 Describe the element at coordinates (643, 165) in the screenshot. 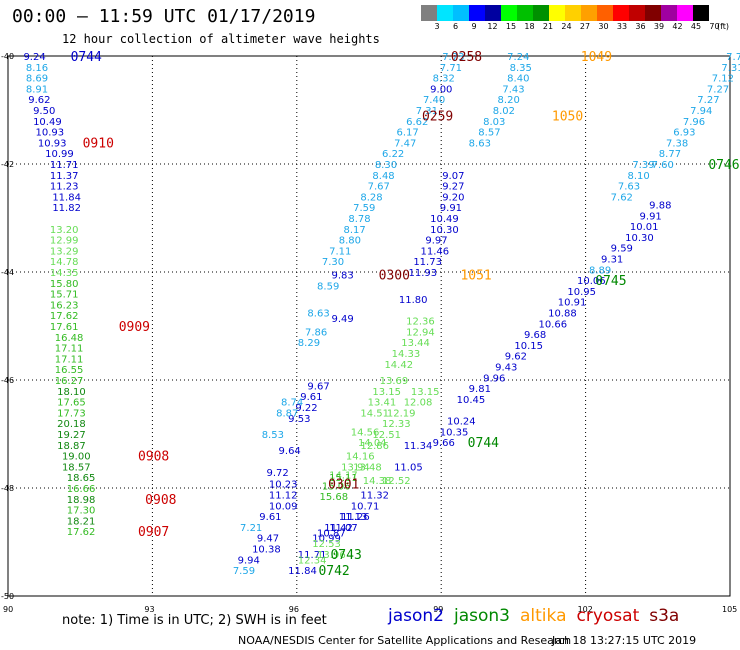

I see `swh-value: 7.39` at that location.